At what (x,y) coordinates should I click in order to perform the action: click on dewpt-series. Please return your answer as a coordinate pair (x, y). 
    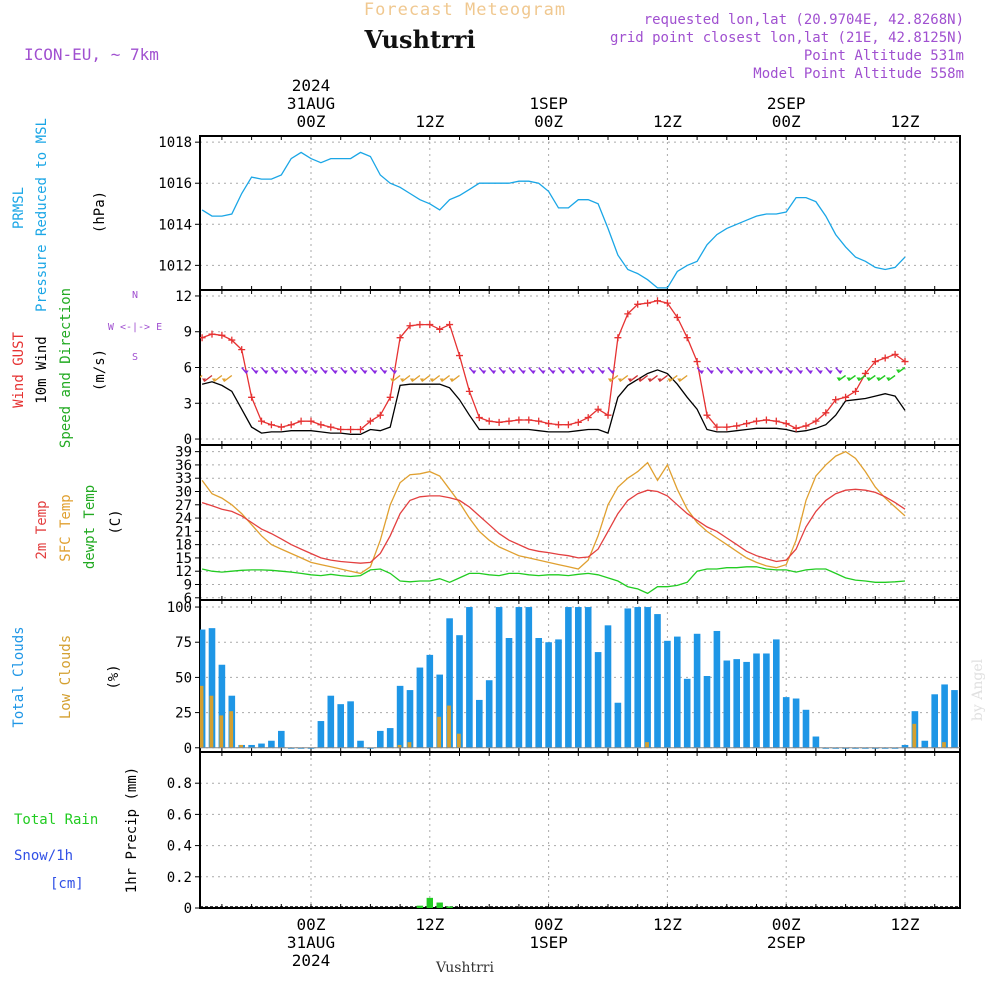
    Looking at the image, I should click on (553, 580).